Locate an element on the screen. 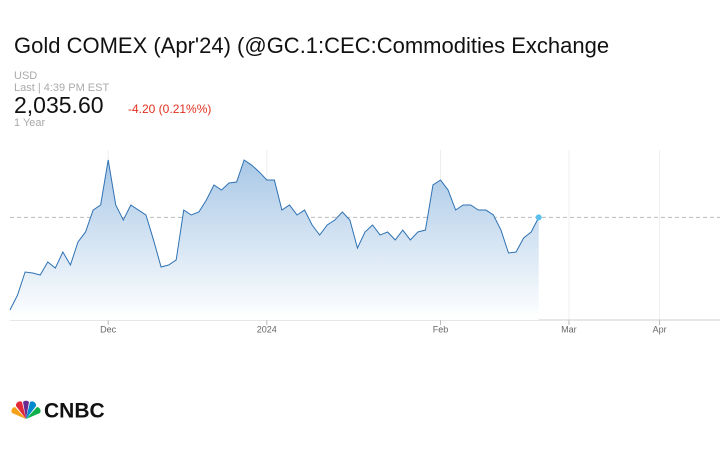  currency: USD is located at coordinates (25, 76).